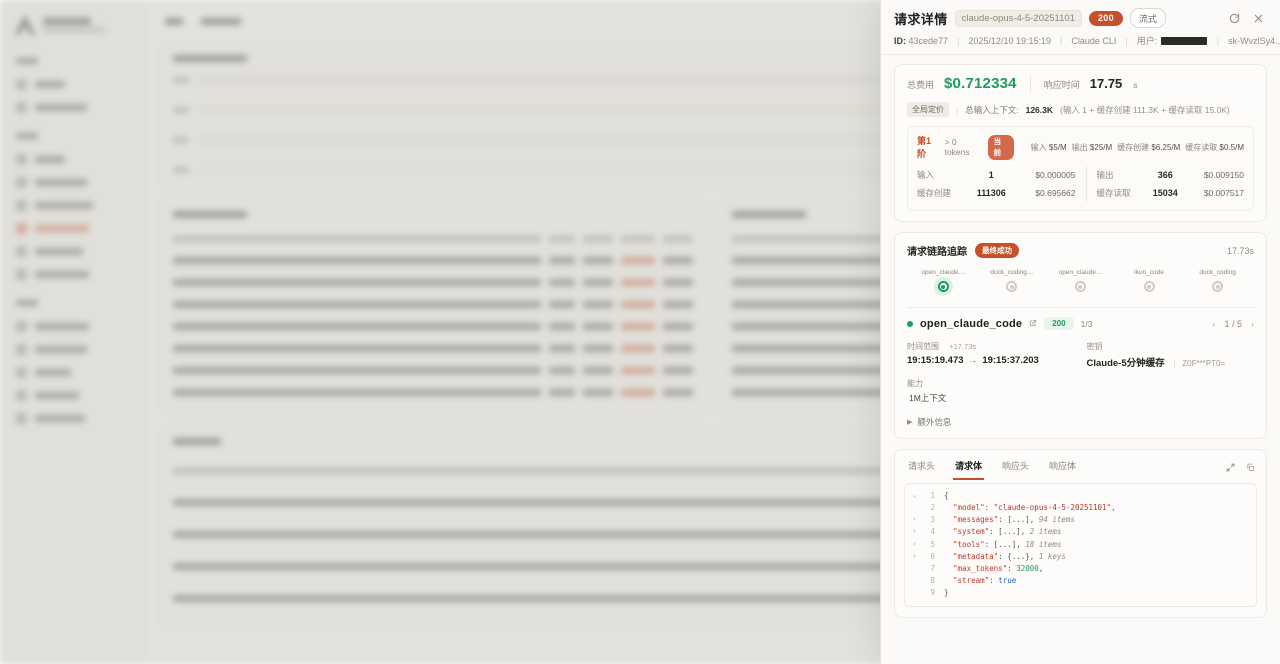 This screenshot has width=1280, height=664. I want to click on status-badge: 200, so click(1106, 18).